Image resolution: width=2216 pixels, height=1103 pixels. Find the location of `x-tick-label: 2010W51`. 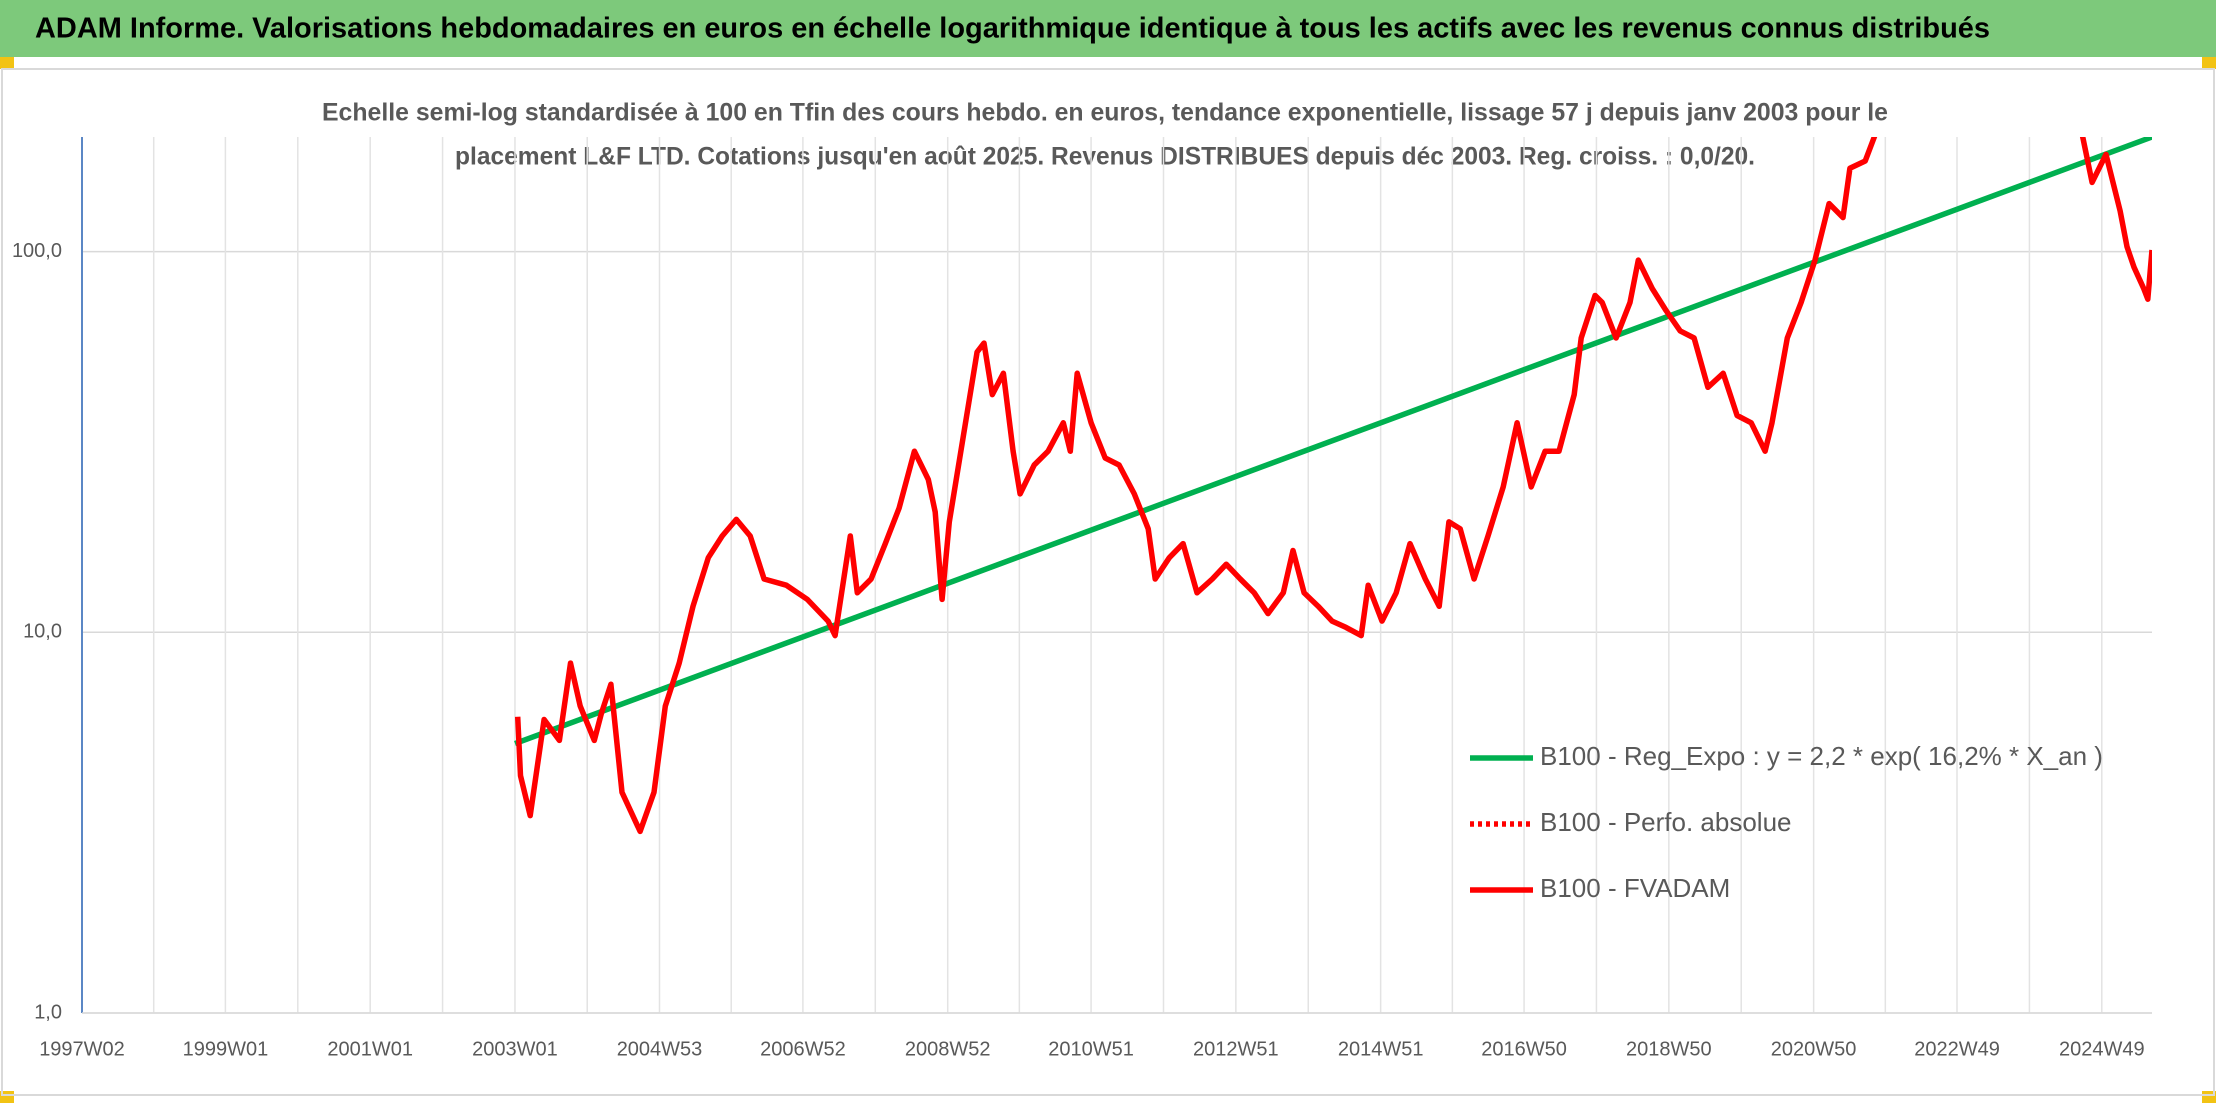

x-tick-label: 2010W51 is located at coordinates (1091, 1049).